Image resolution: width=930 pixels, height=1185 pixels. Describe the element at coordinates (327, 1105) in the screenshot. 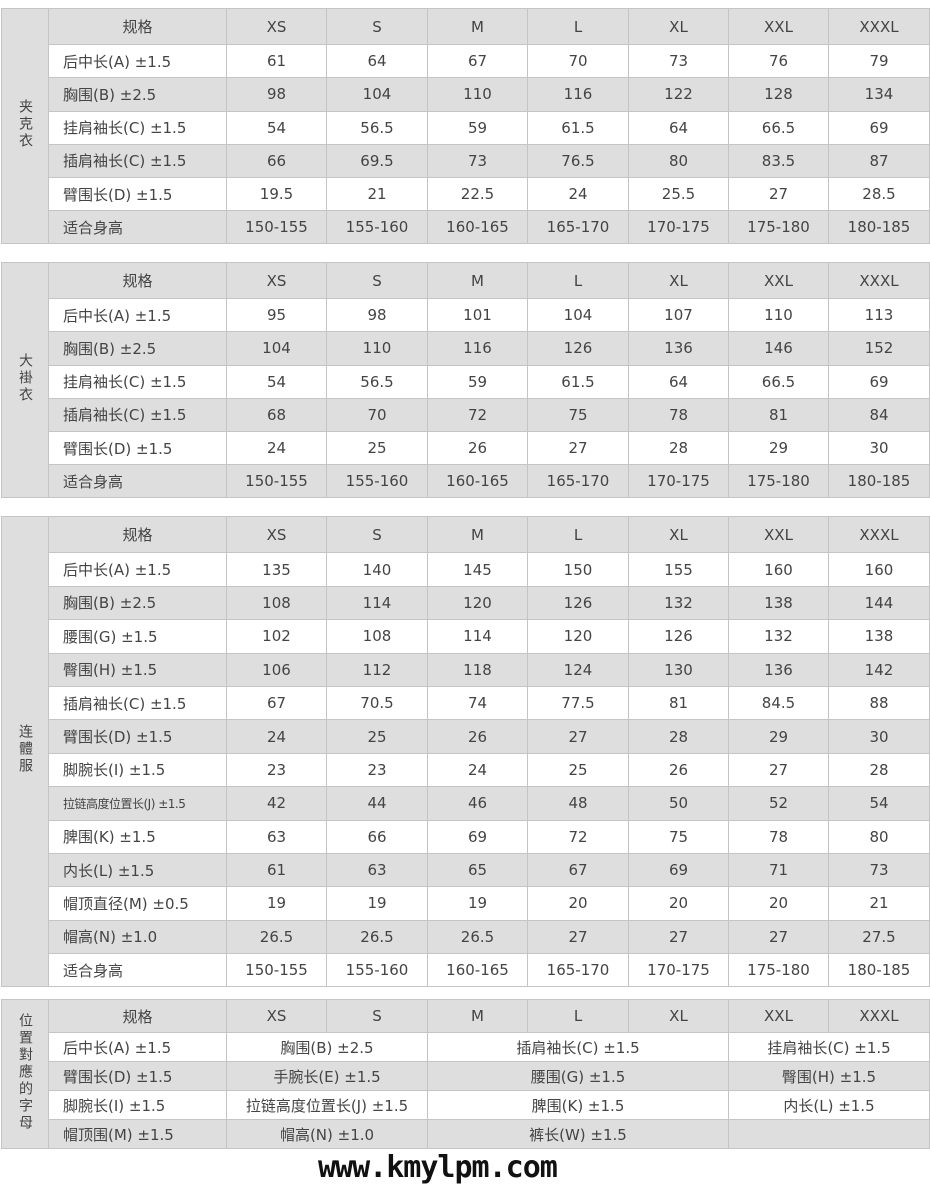

I see `legend-cell: 拉链高度位置长(J) ±1.5` at that location.